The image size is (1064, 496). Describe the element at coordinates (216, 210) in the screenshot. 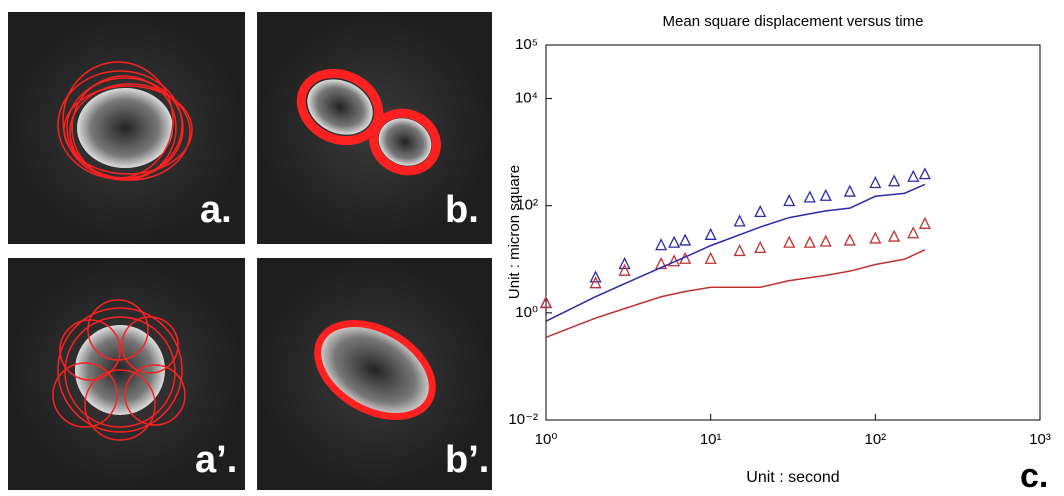

I see `panel-label: a.` at that location.